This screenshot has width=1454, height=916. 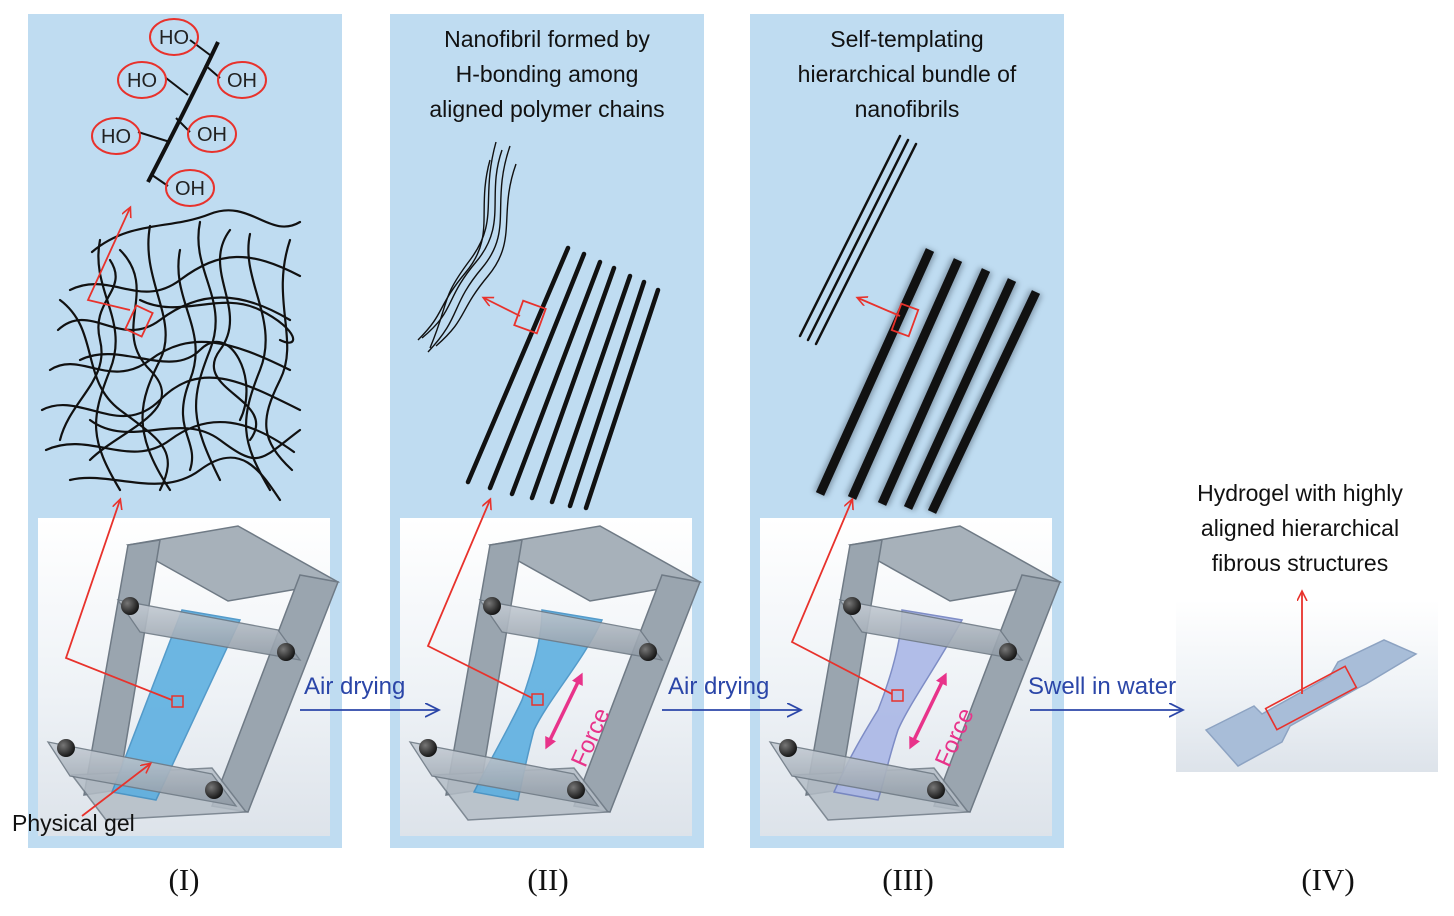 I want to click on stage-numeral-1: (I), so click(x=184, y=879).